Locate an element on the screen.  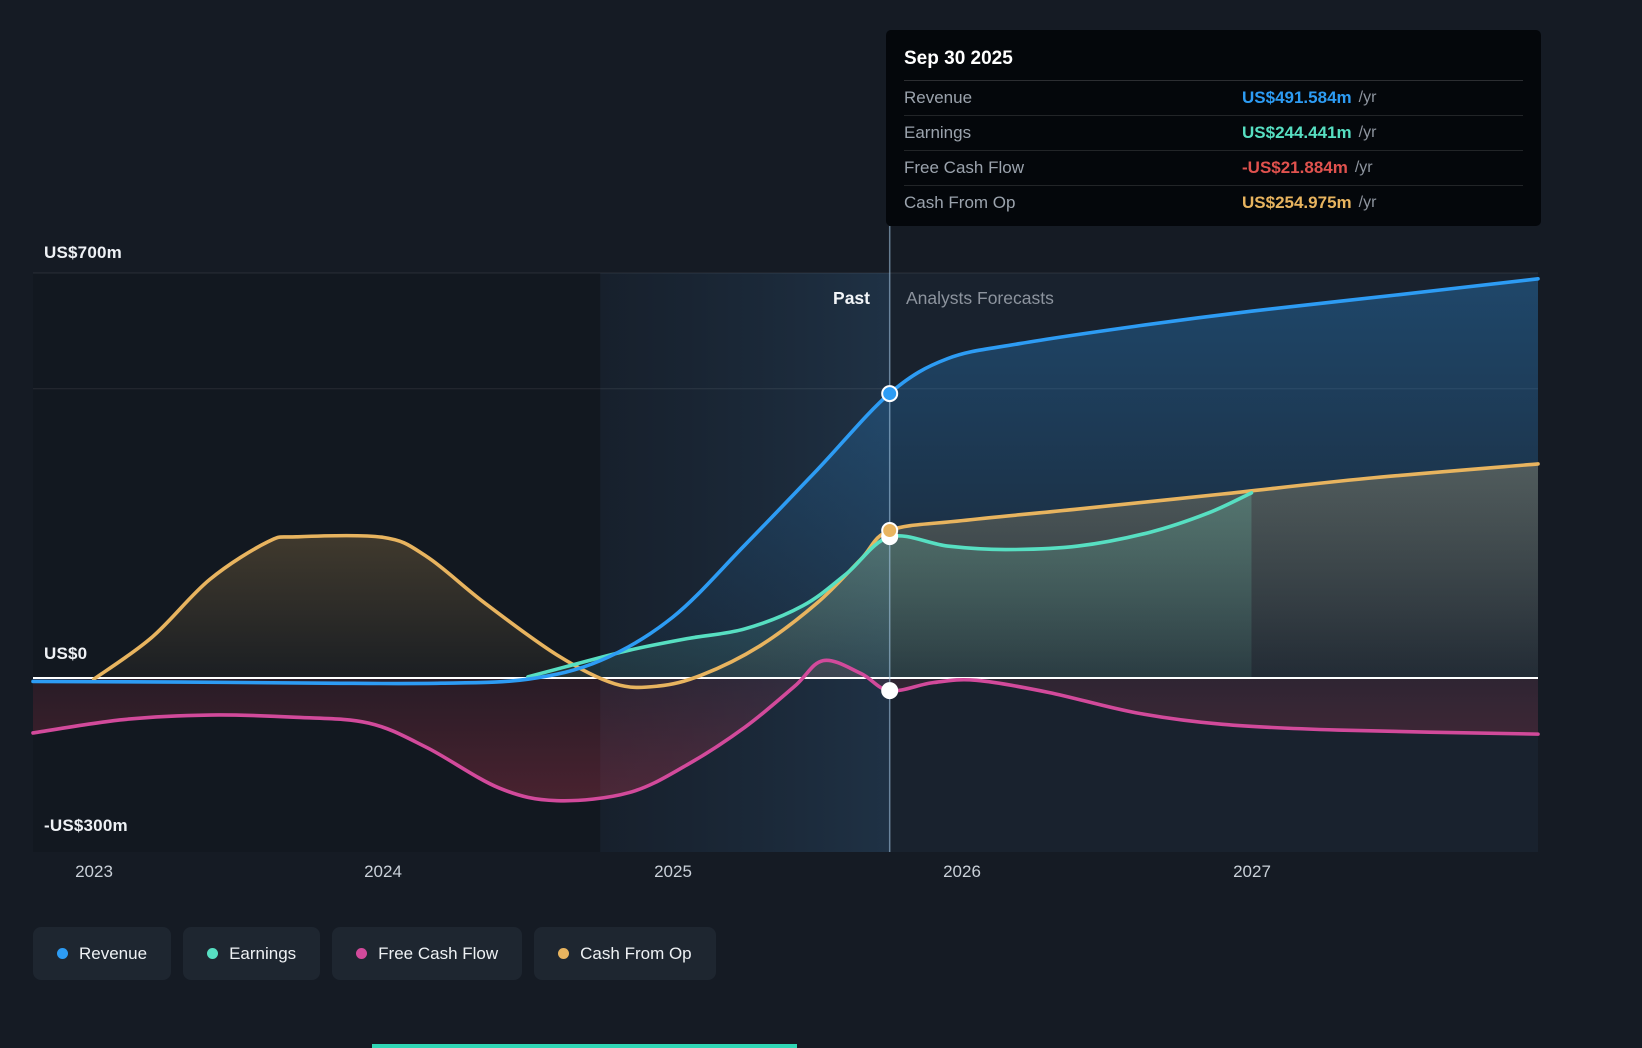
tooltip-earnings-suffix: /yr is located at coordinates (1367, 132).